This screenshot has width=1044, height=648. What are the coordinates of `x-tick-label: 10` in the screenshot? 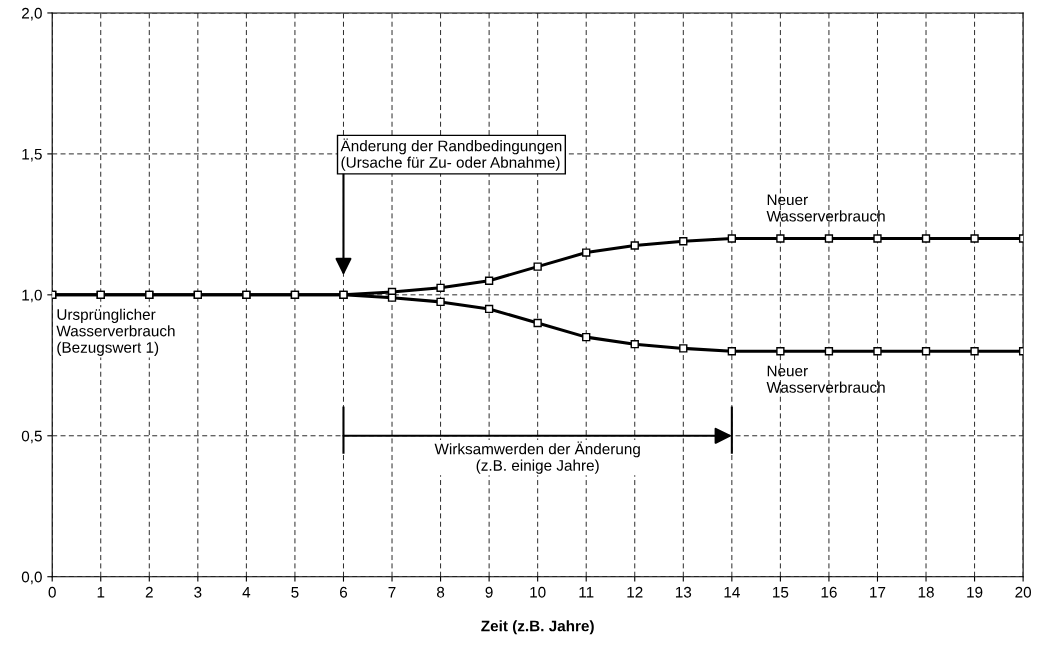 It's located at (538, 592).